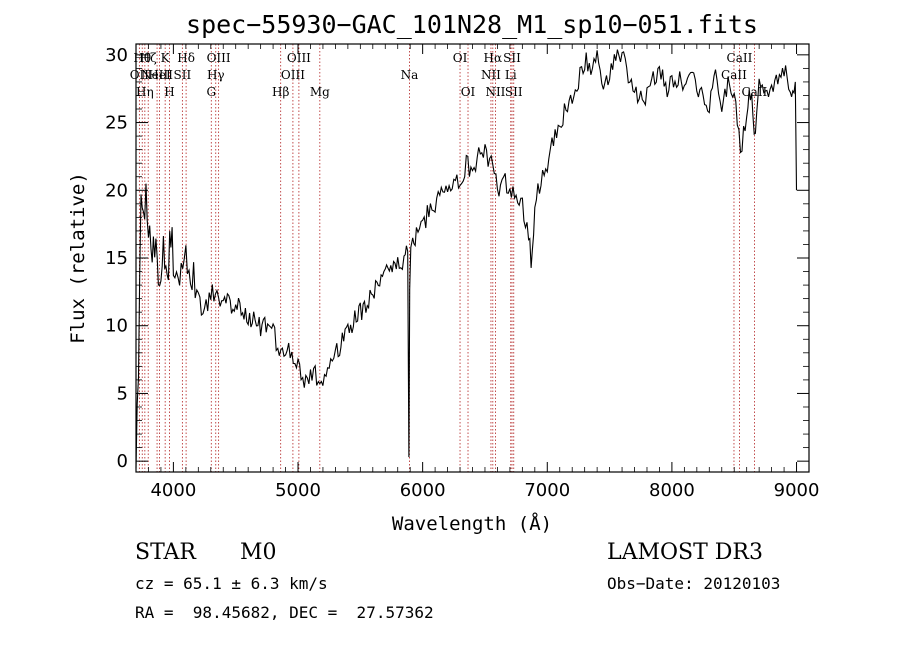 This screenshot has height=649, width=900. Describe the element at coordinates (685, 552) in the screenshot. I see `survey-name: LAMOST DR3` at that location.